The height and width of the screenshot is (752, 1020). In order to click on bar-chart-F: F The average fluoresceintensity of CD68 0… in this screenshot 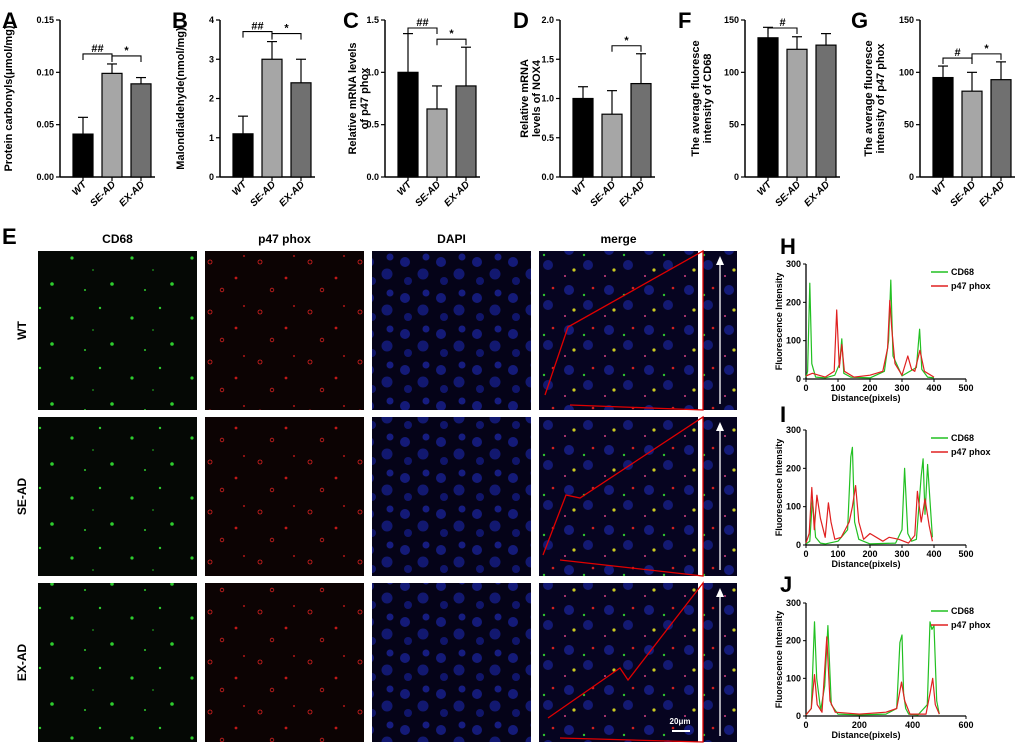, I will do `click(759, 108)`.